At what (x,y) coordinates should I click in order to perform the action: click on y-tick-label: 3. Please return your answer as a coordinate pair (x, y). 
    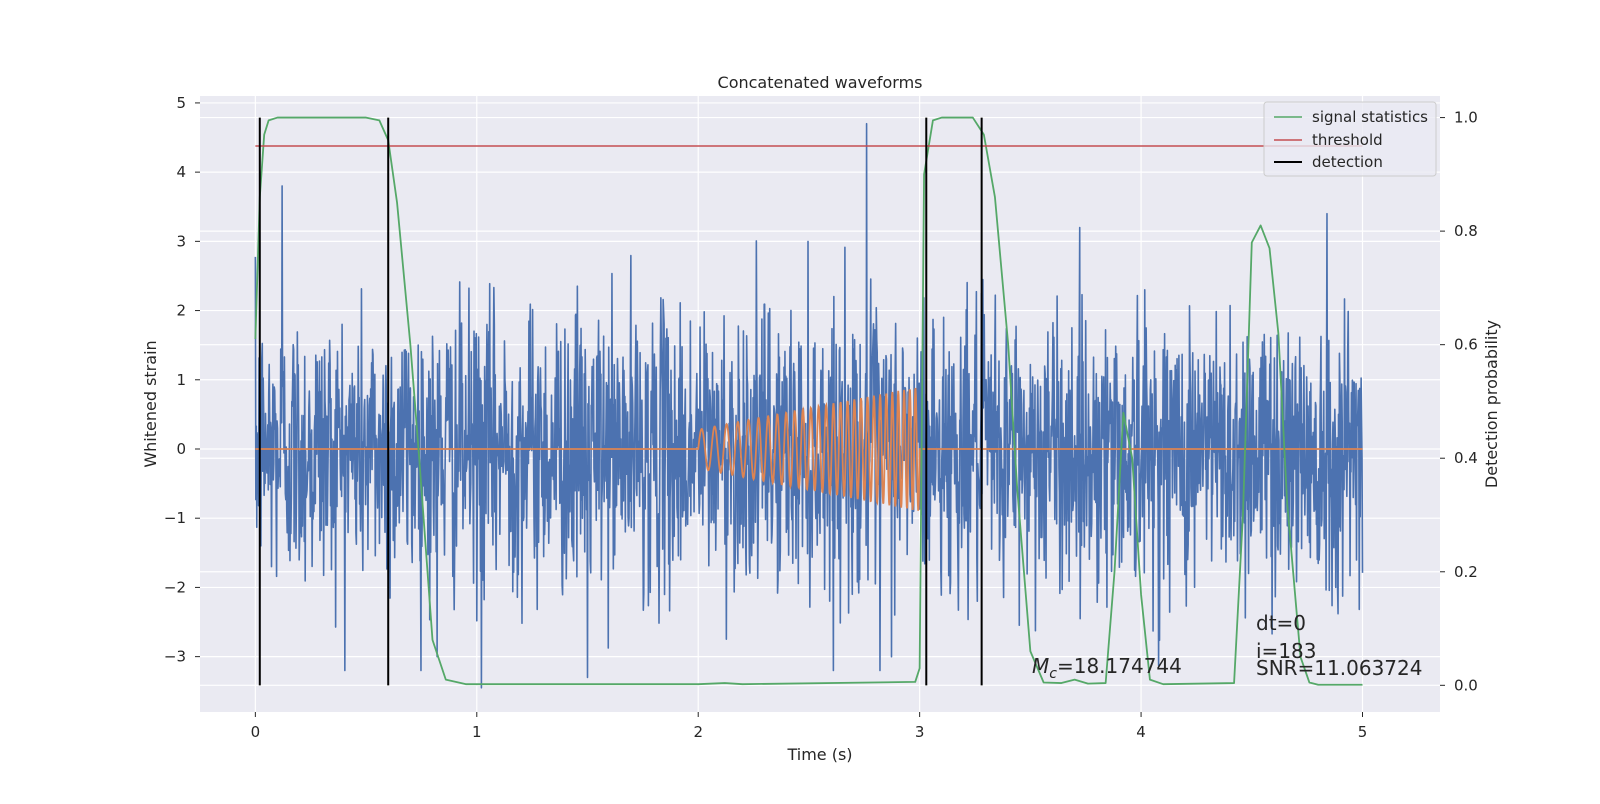
    Looking at the image, I should click on (181, 241).